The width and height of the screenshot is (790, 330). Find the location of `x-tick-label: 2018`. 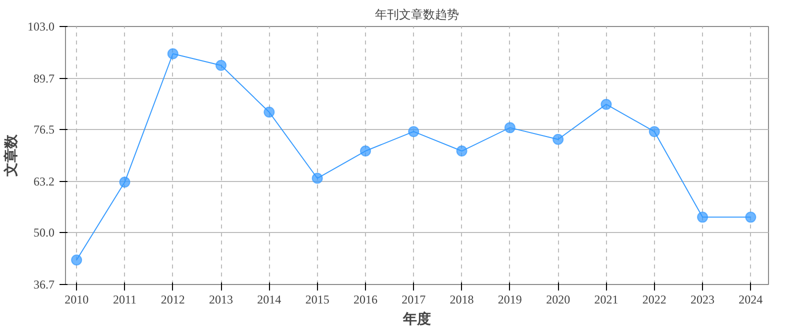

x-tick-label: 2018 is located at coordinates (462, 299).